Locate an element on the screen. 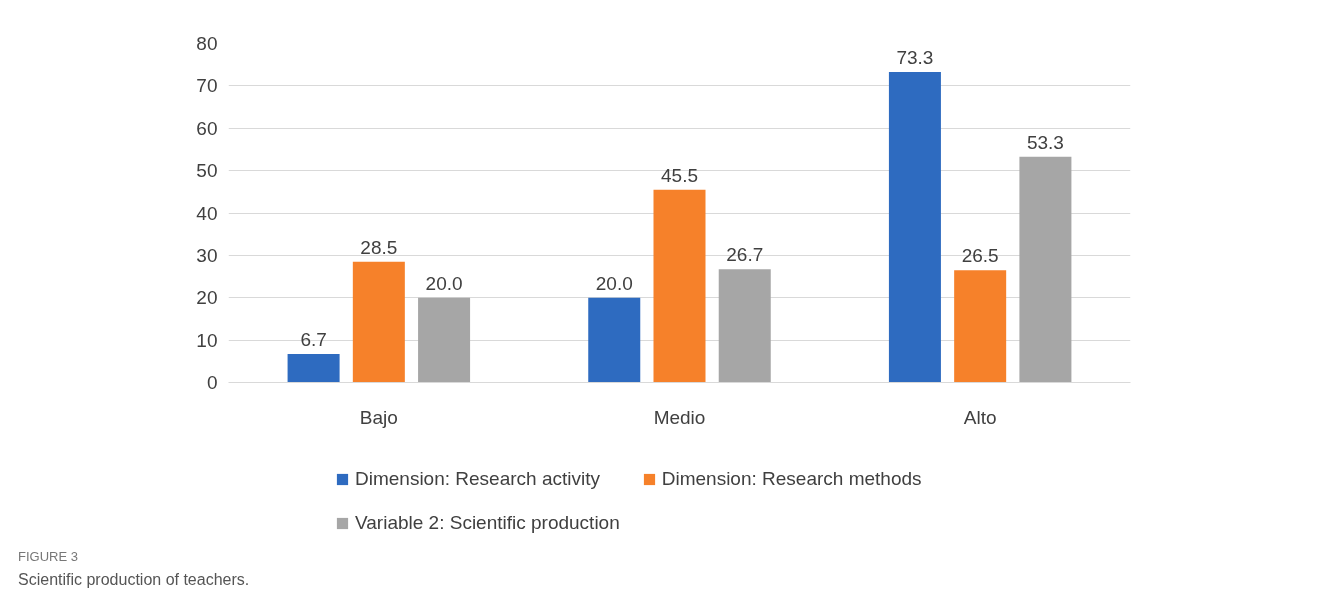  data-label: 26.7 is located at coordinates (745, 255).